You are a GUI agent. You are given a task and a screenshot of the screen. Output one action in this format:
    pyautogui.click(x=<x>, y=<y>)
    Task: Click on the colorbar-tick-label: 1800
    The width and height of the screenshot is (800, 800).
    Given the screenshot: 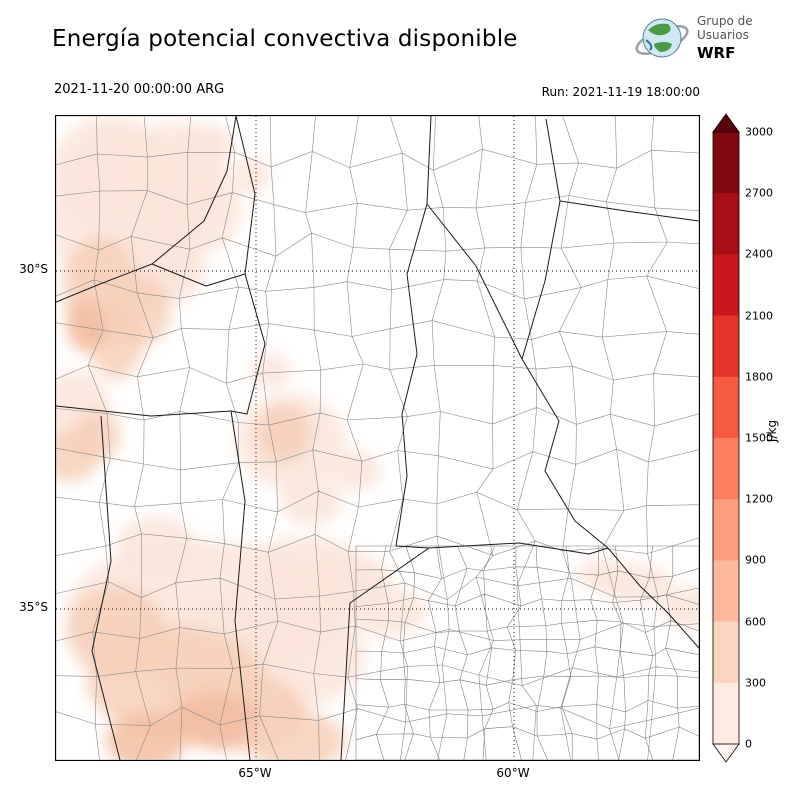 What is the action you would take?
    pyautogui.click(x=759, y=377)
    